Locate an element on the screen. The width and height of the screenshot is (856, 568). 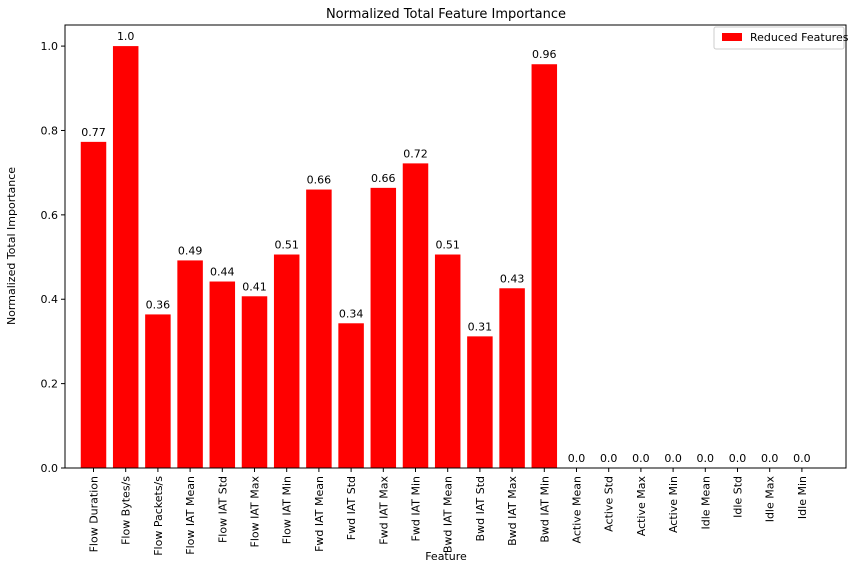
x-tick-label: Active Max is located at coordinates (641, 506).